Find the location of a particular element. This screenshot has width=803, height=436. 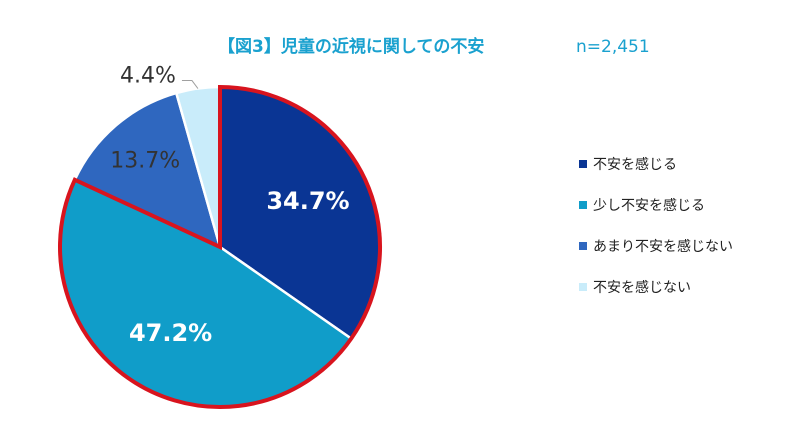

legend-label-3: あまり不安を感じない is located at coordinates (663, 246).